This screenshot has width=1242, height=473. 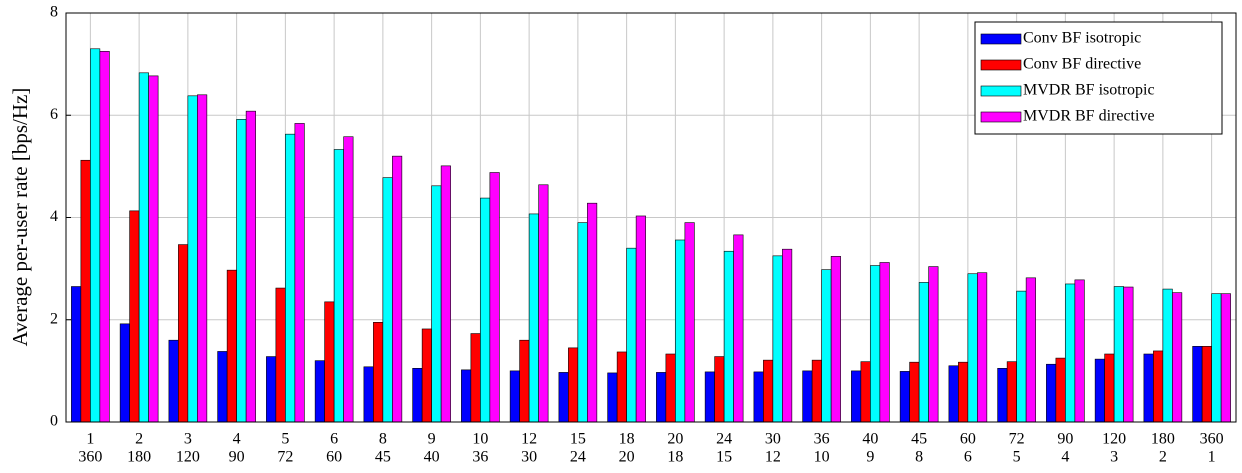 What do you see at coordinates (1082, 64) in the screenshot?
I see `legend-label: Conv BF directive` at bounding box center [1082, 64].